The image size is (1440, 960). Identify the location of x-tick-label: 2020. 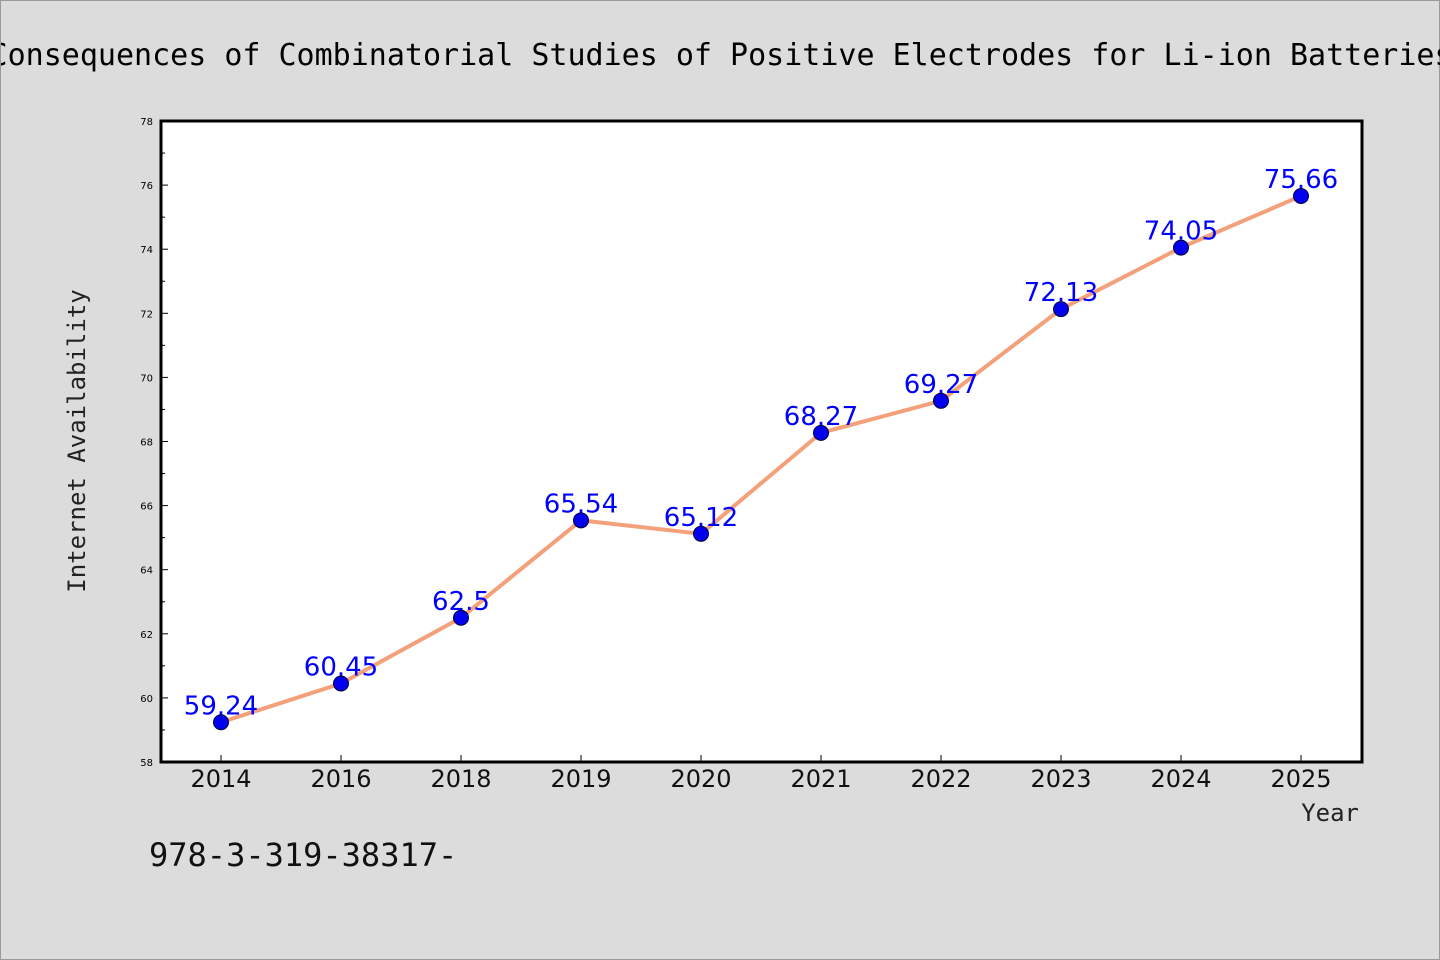
(700, 779).